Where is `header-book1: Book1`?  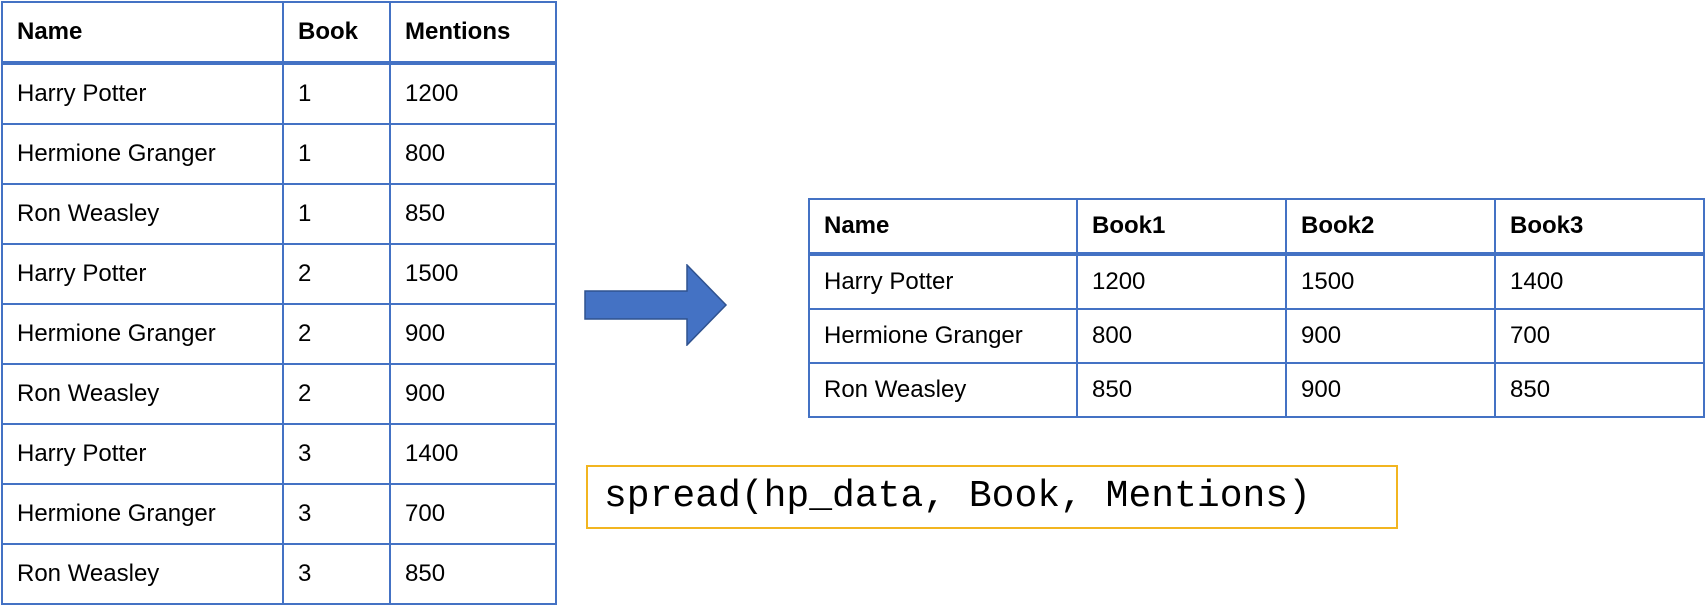 header-book1: Book1 is located at coordinates (1181, 227).